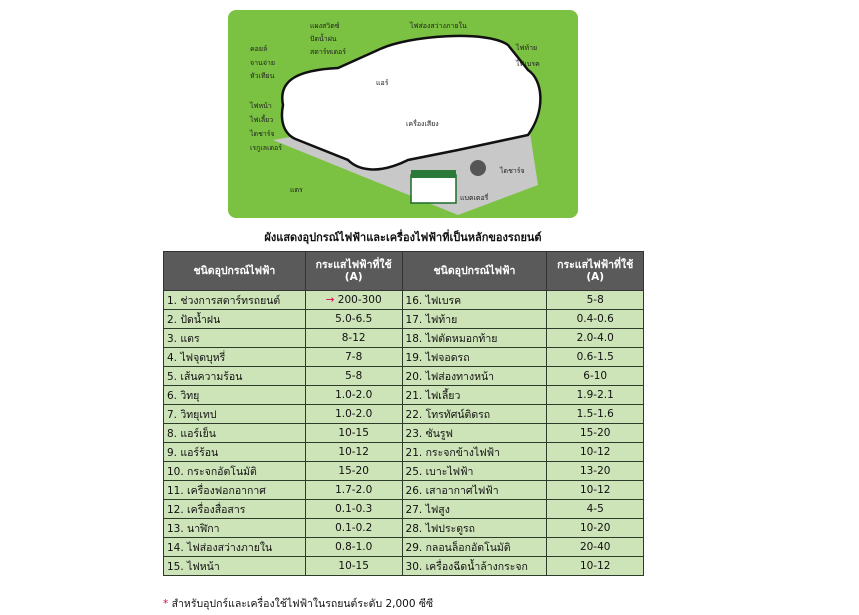 Image resolution: width=859 pixels, height=615 pixels. I want to click on device-cell: 21. ไฟเลี้ยว, so click(474, 395).